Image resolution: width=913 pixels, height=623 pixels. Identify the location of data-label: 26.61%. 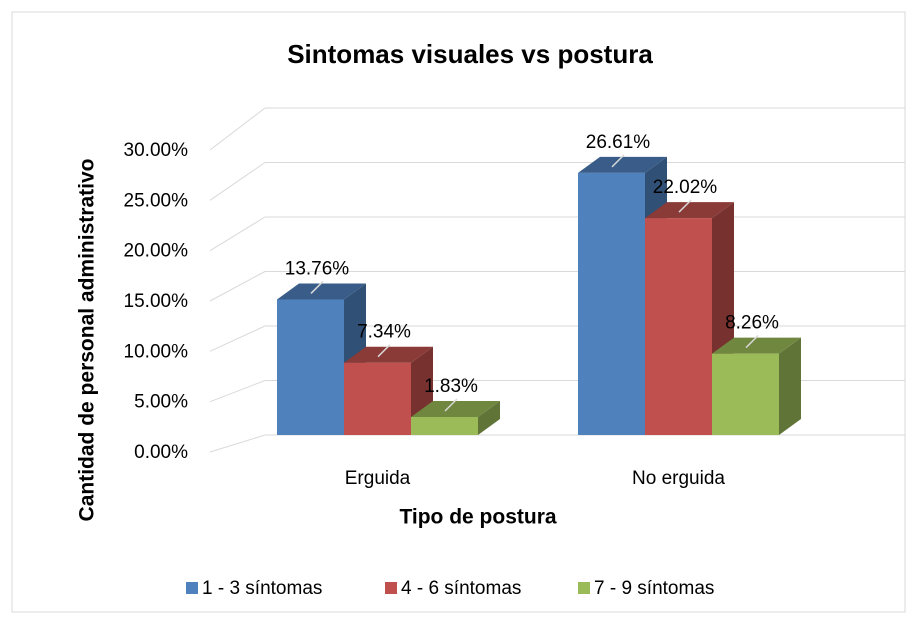
(618, 142).